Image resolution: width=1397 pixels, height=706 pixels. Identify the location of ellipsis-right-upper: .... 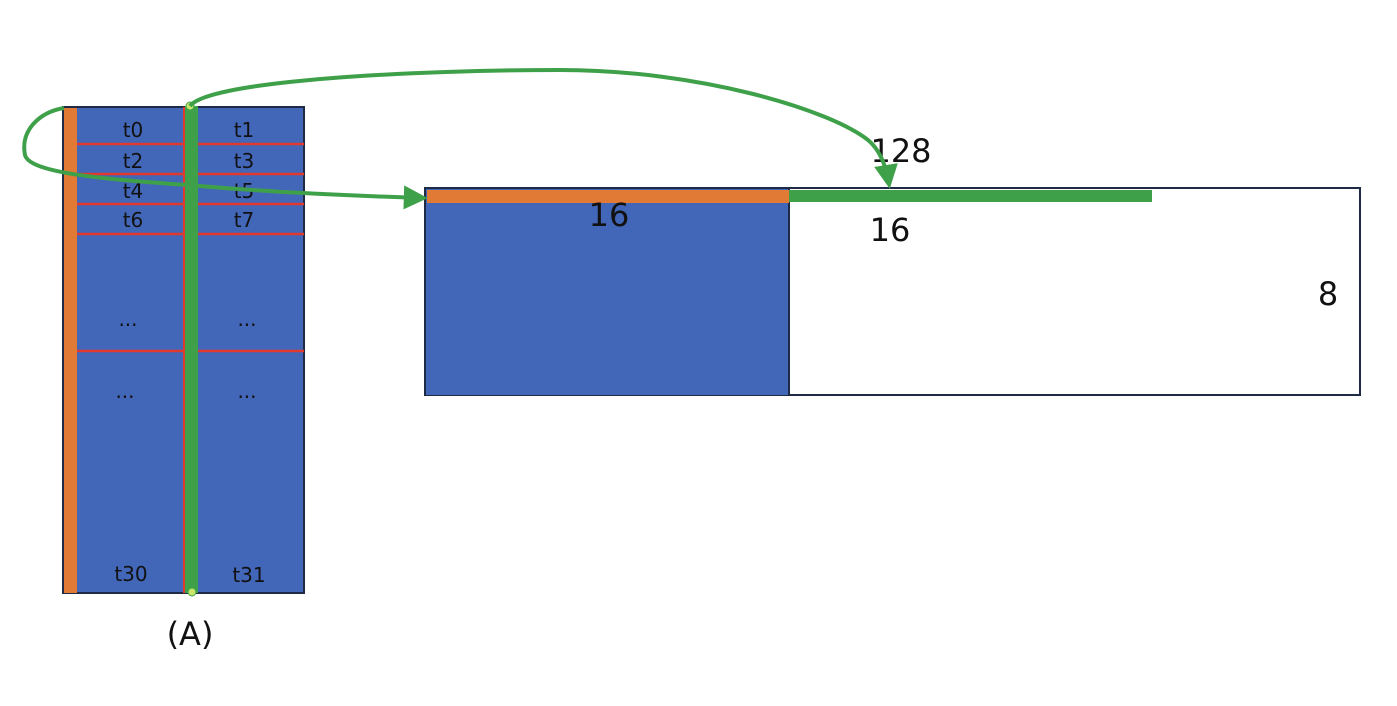
(246, 319).